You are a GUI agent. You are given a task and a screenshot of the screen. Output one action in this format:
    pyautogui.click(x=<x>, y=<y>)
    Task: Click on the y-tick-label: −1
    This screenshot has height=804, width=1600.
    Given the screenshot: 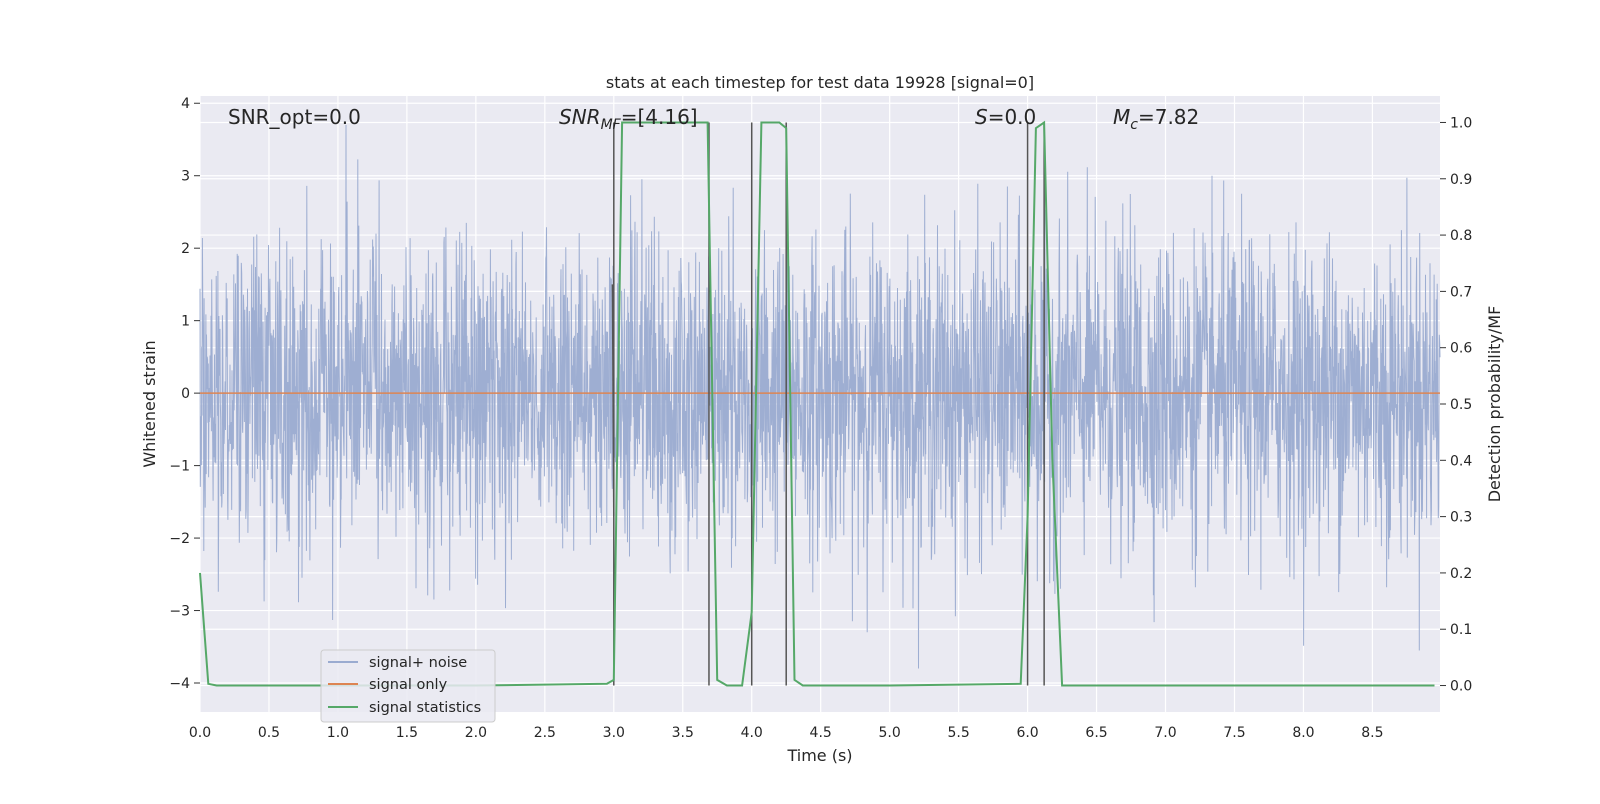 What is the action you would take?
    pyautogui.click(x=179, y=467)
    